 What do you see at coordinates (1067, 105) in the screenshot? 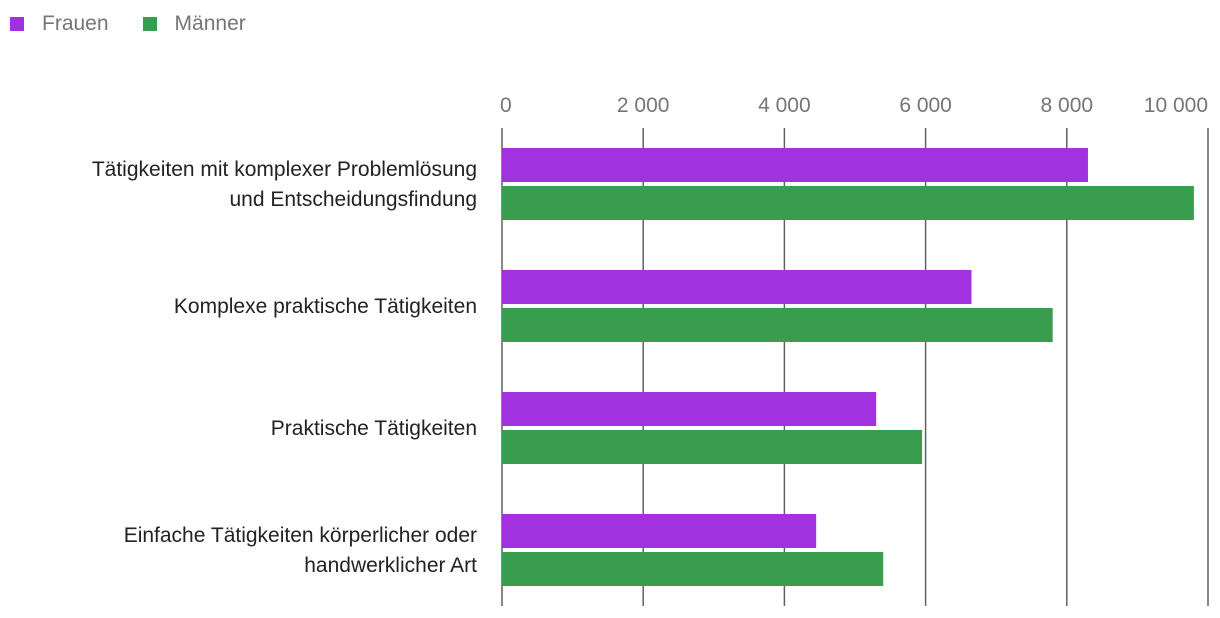
I see `x-tick-label: 8 000` at bounding box center [1067, 105].